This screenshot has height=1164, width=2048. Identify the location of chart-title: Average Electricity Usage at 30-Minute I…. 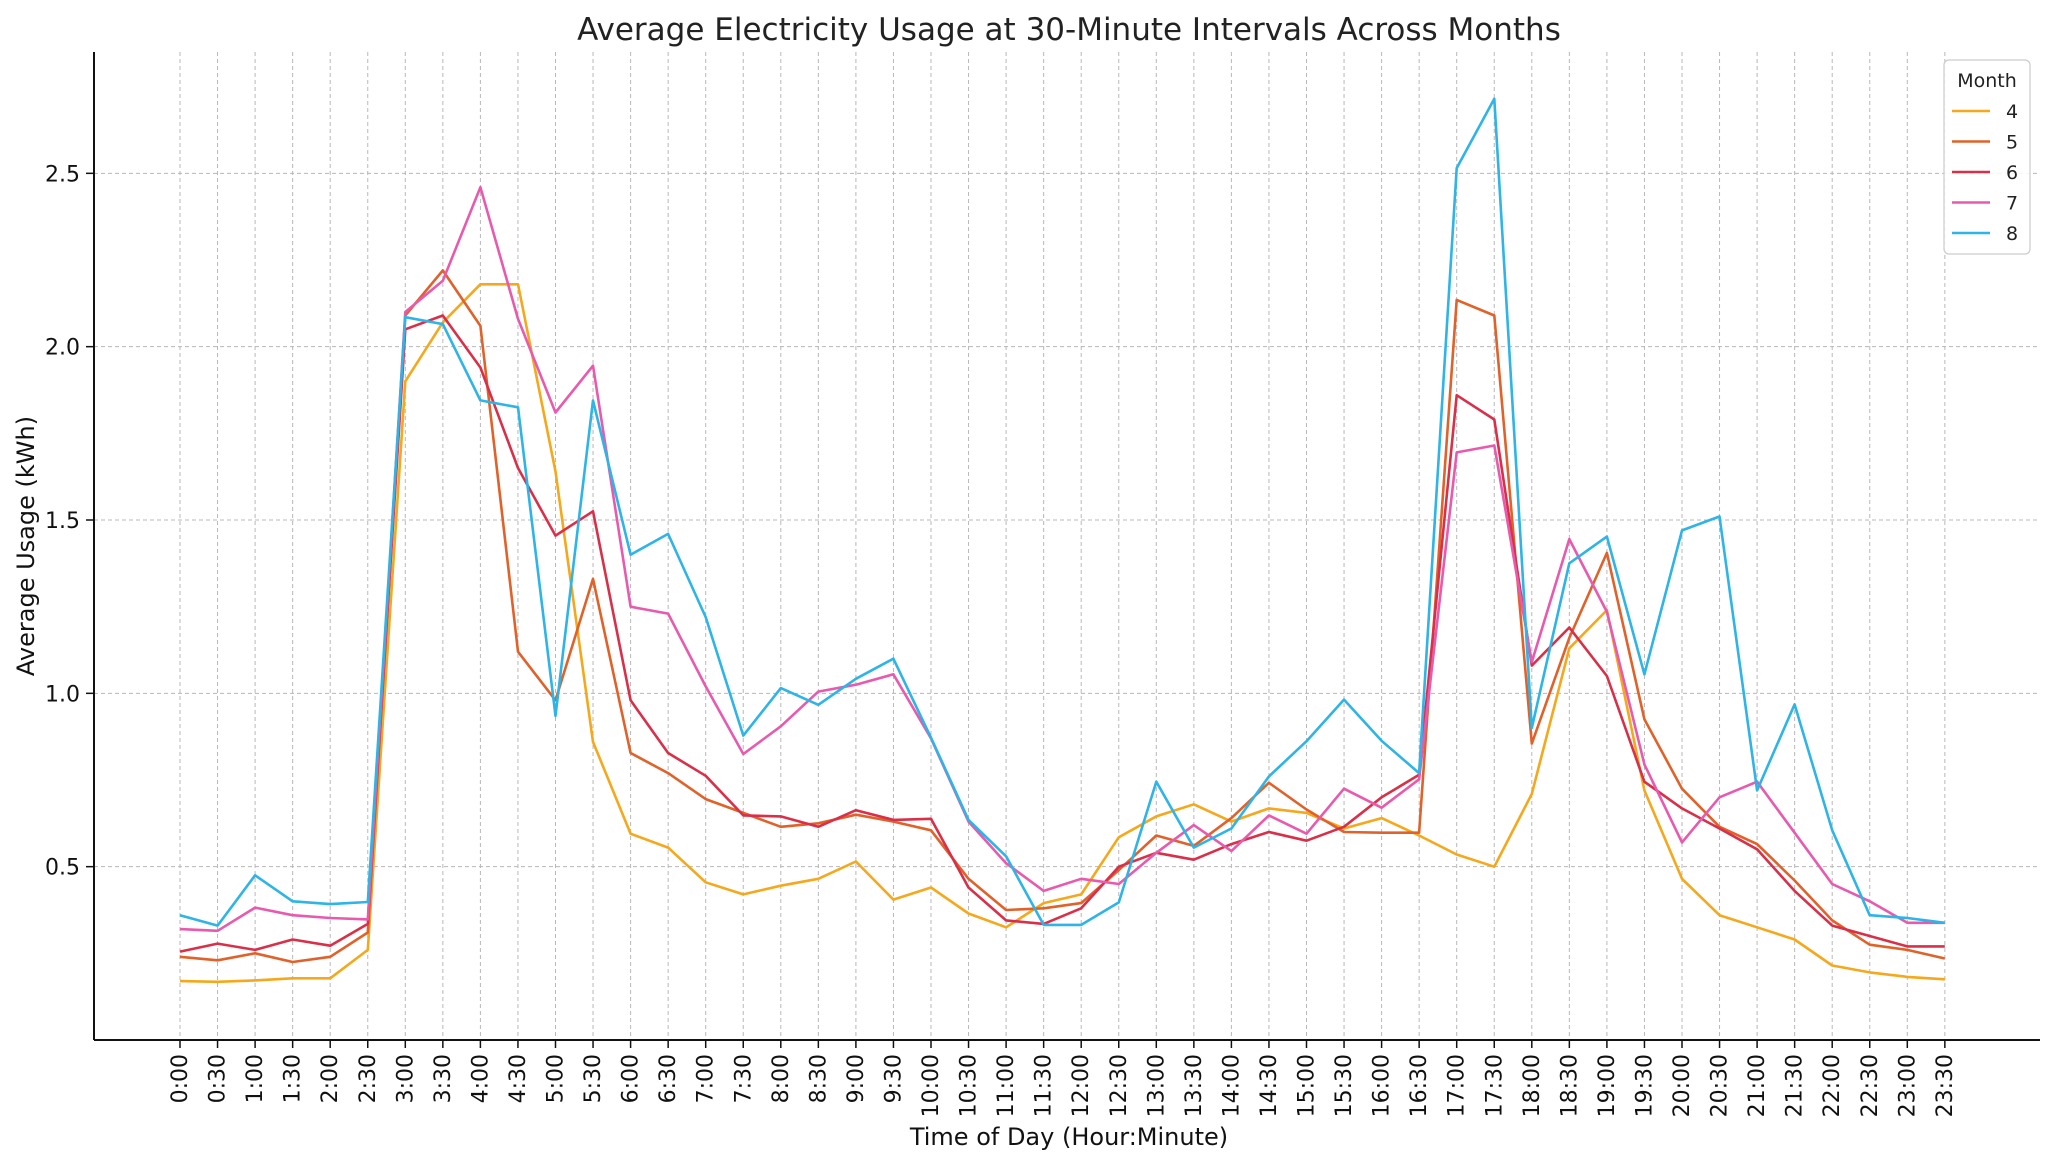
(1069, 30).